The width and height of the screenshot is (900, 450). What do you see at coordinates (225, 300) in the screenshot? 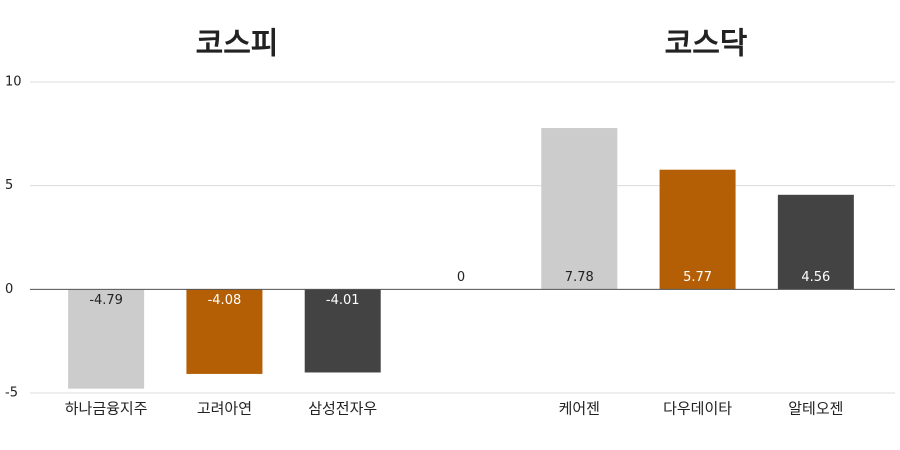
I see `value-label: -4.08` at bounding box center [225, 300].